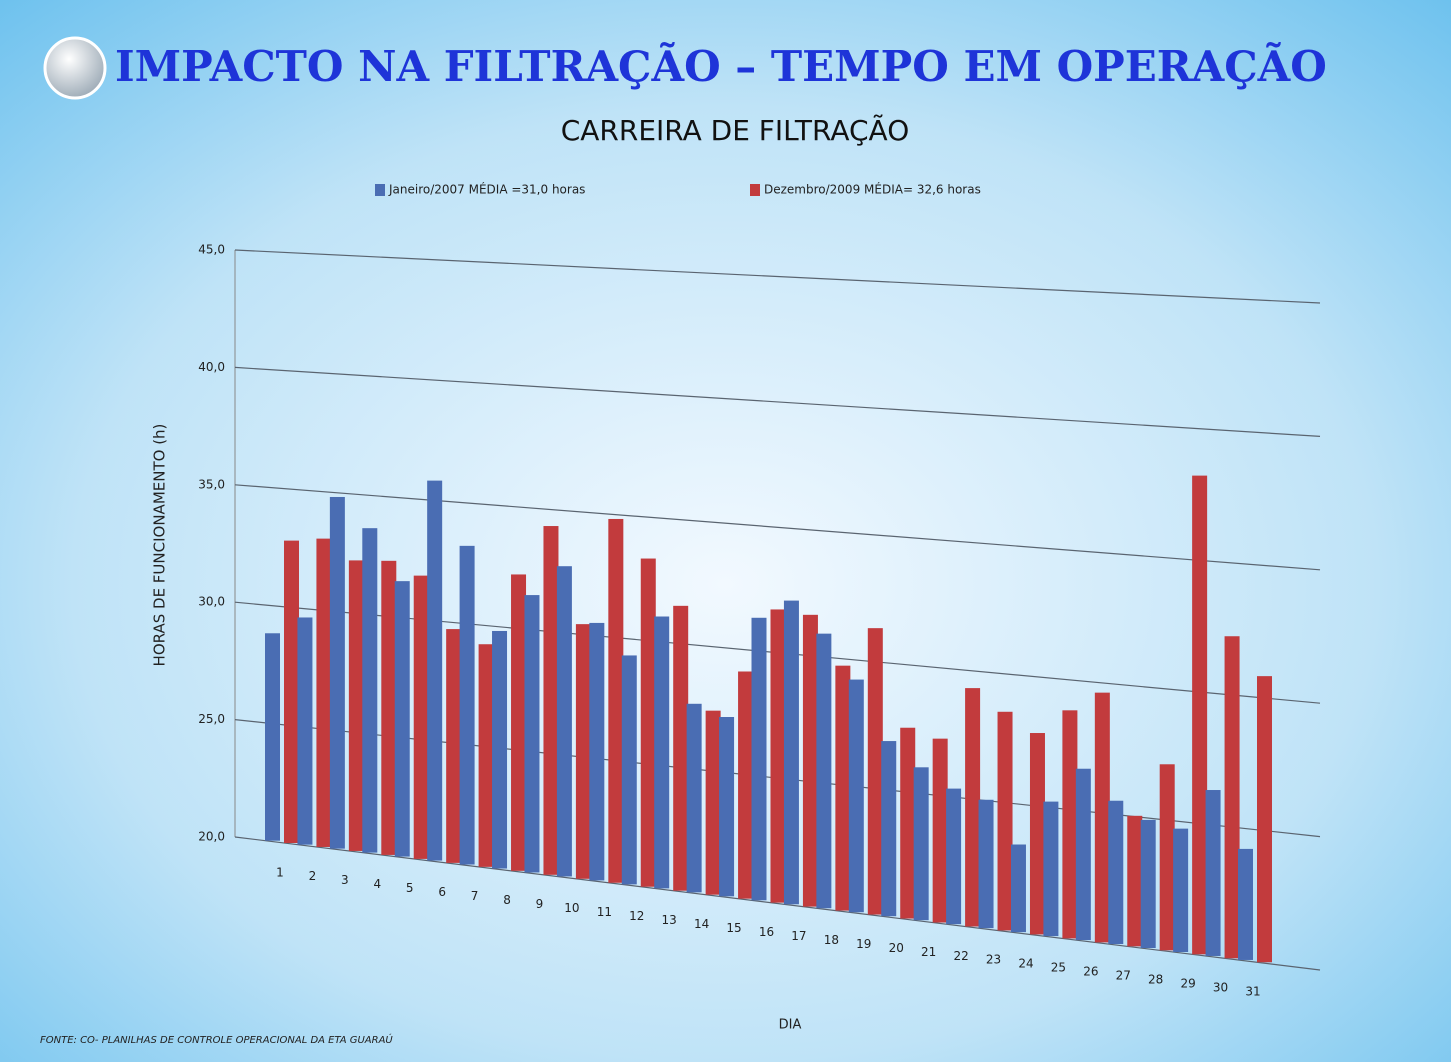  I want to click on x-tick-label: 31, so click(1252, 992).